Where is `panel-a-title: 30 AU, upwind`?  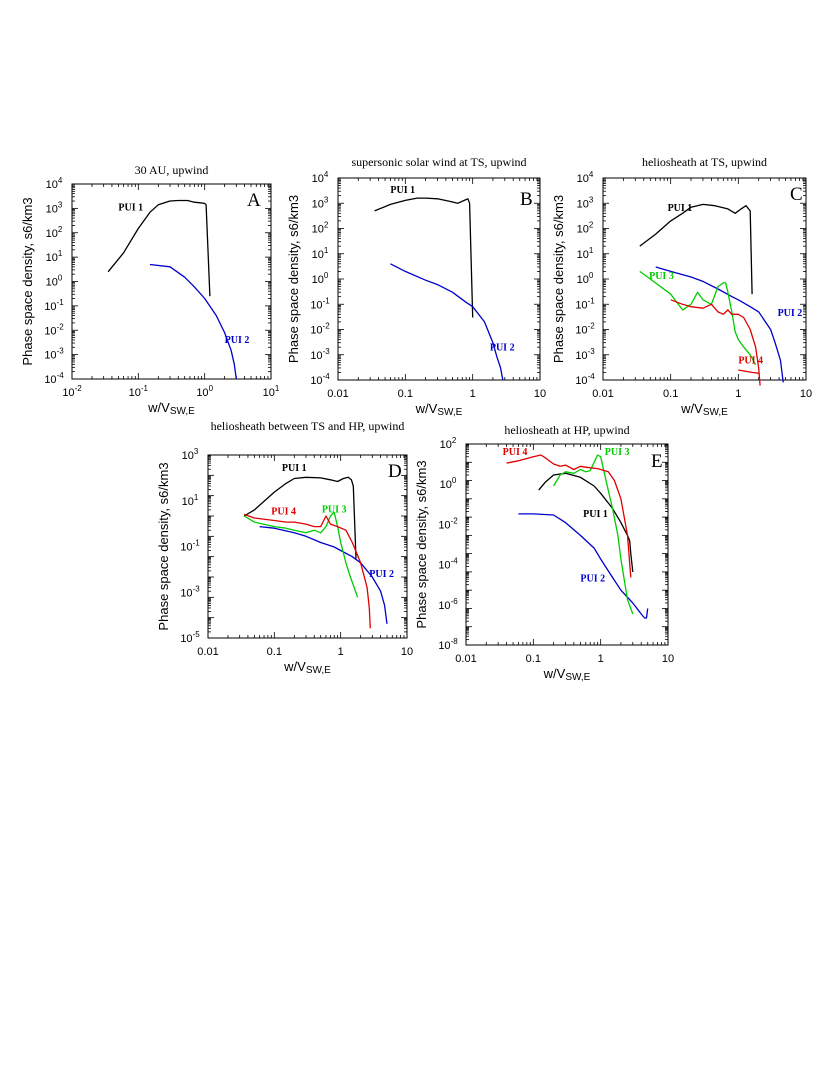 panel-a-title: 30 AU, upwind is located at coordinates (172, 170).